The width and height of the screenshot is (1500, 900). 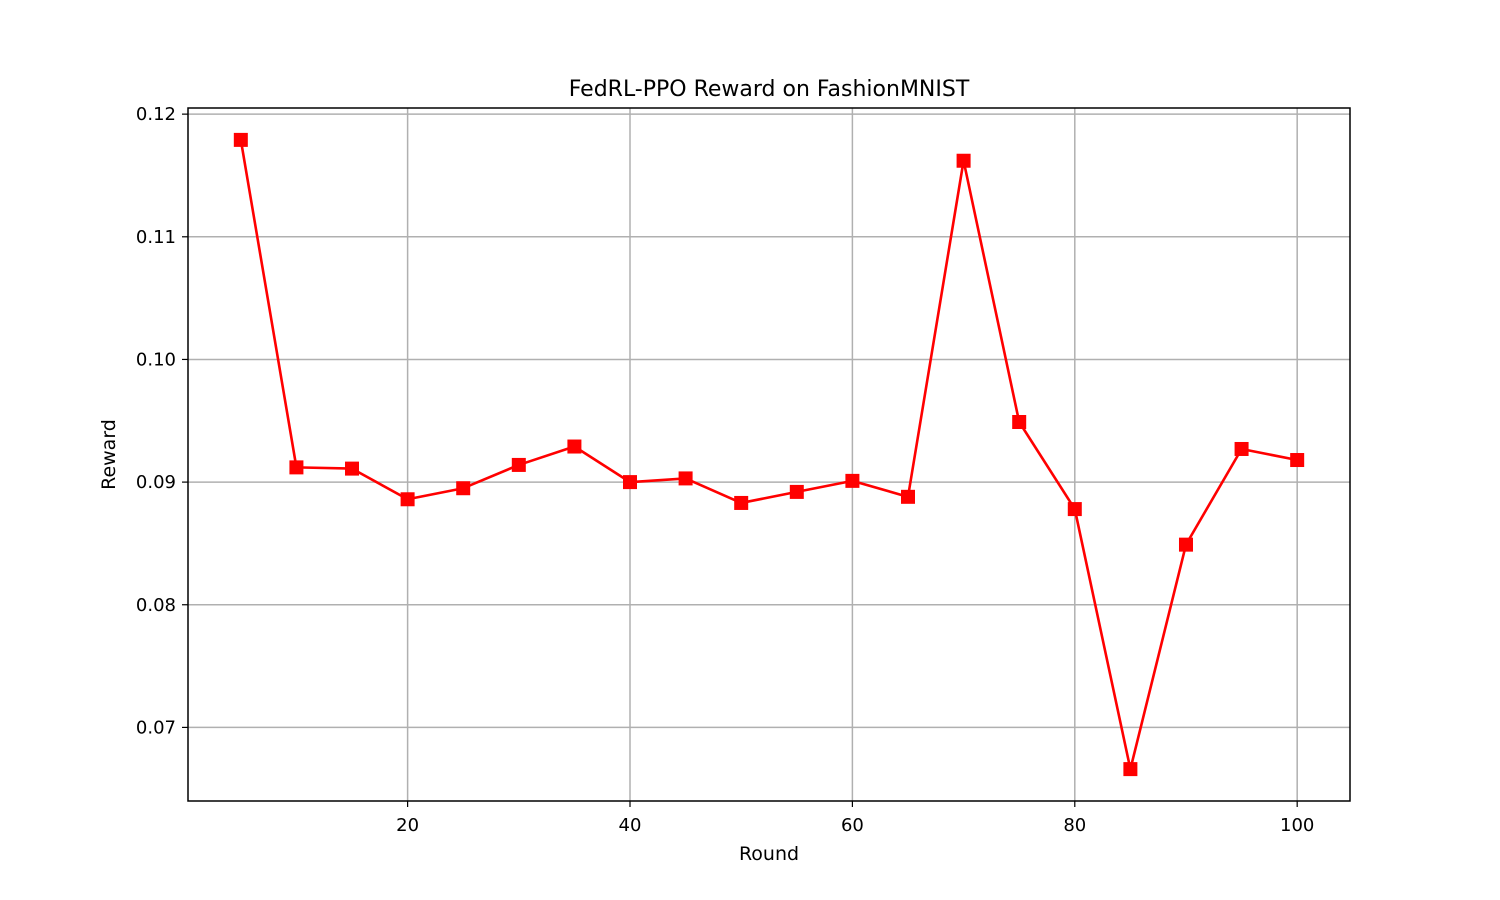 What do you see at coordinates (1297, 825) in the screenshot?
I see `x-tick-label: 100` at bounding box center [1297, 825].